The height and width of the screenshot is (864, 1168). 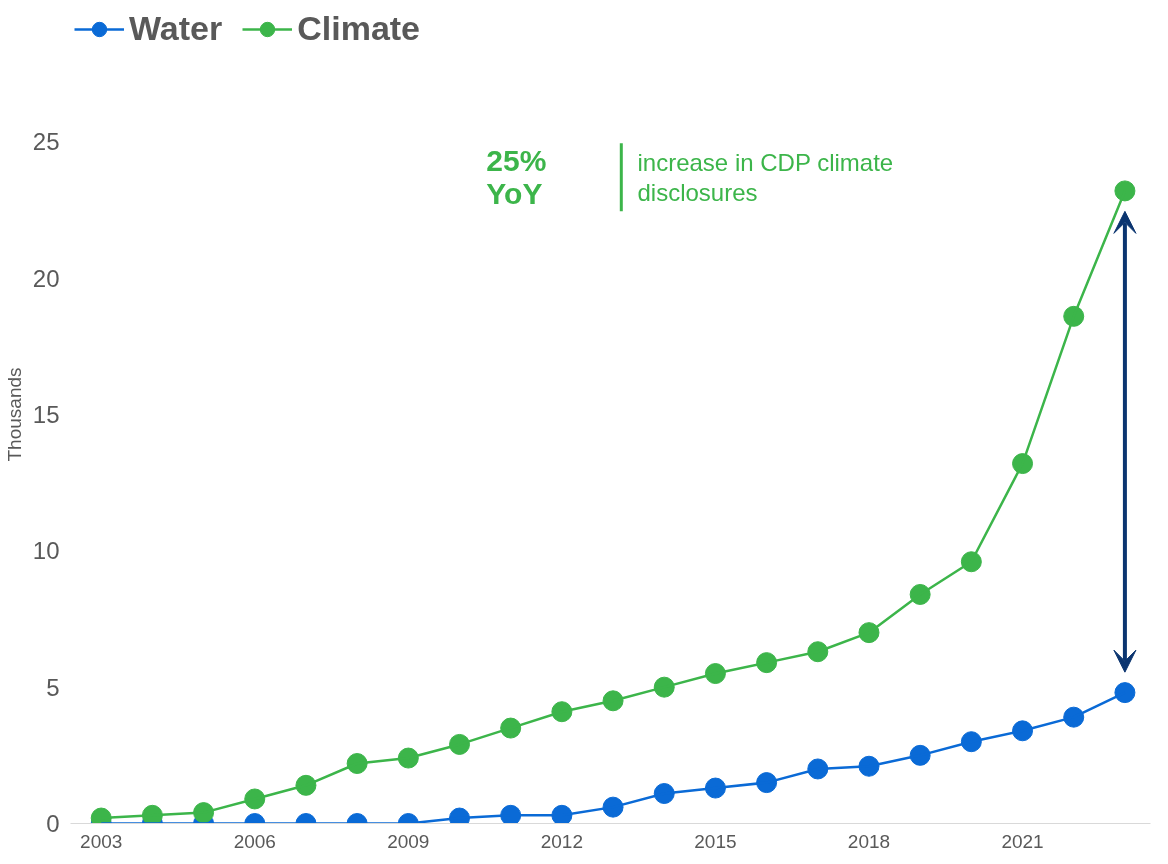 What do you see at coordinates (869, 841) in the screenshot?
I see `x-tick-label: 2018` at bounding box center [869, 841].